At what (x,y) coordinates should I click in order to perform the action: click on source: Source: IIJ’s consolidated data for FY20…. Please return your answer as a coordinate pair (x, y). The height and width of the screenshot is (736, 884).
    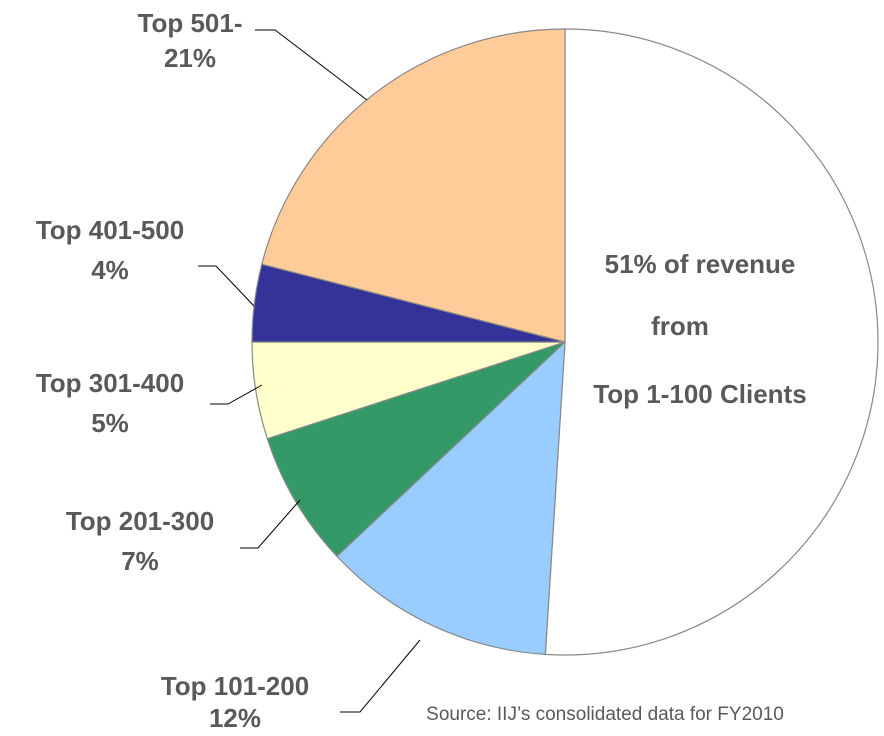
    Looking at the image, I should click on (605, 714).